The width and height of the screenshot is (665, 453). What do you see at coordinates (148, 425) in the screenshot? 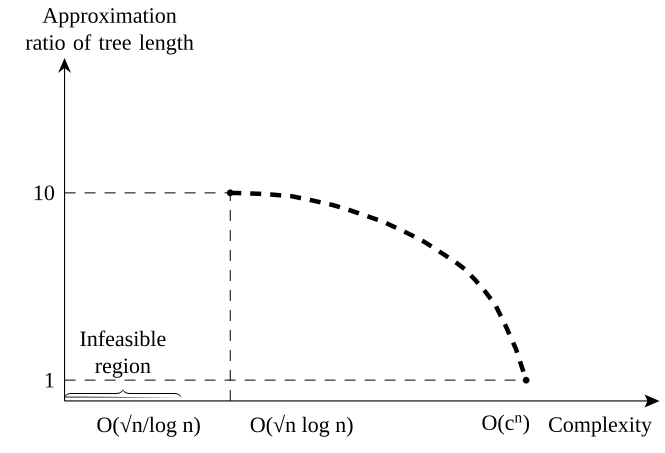
I see `x-tick-label: O(√n/log n)` at bounding box center [148, 425].